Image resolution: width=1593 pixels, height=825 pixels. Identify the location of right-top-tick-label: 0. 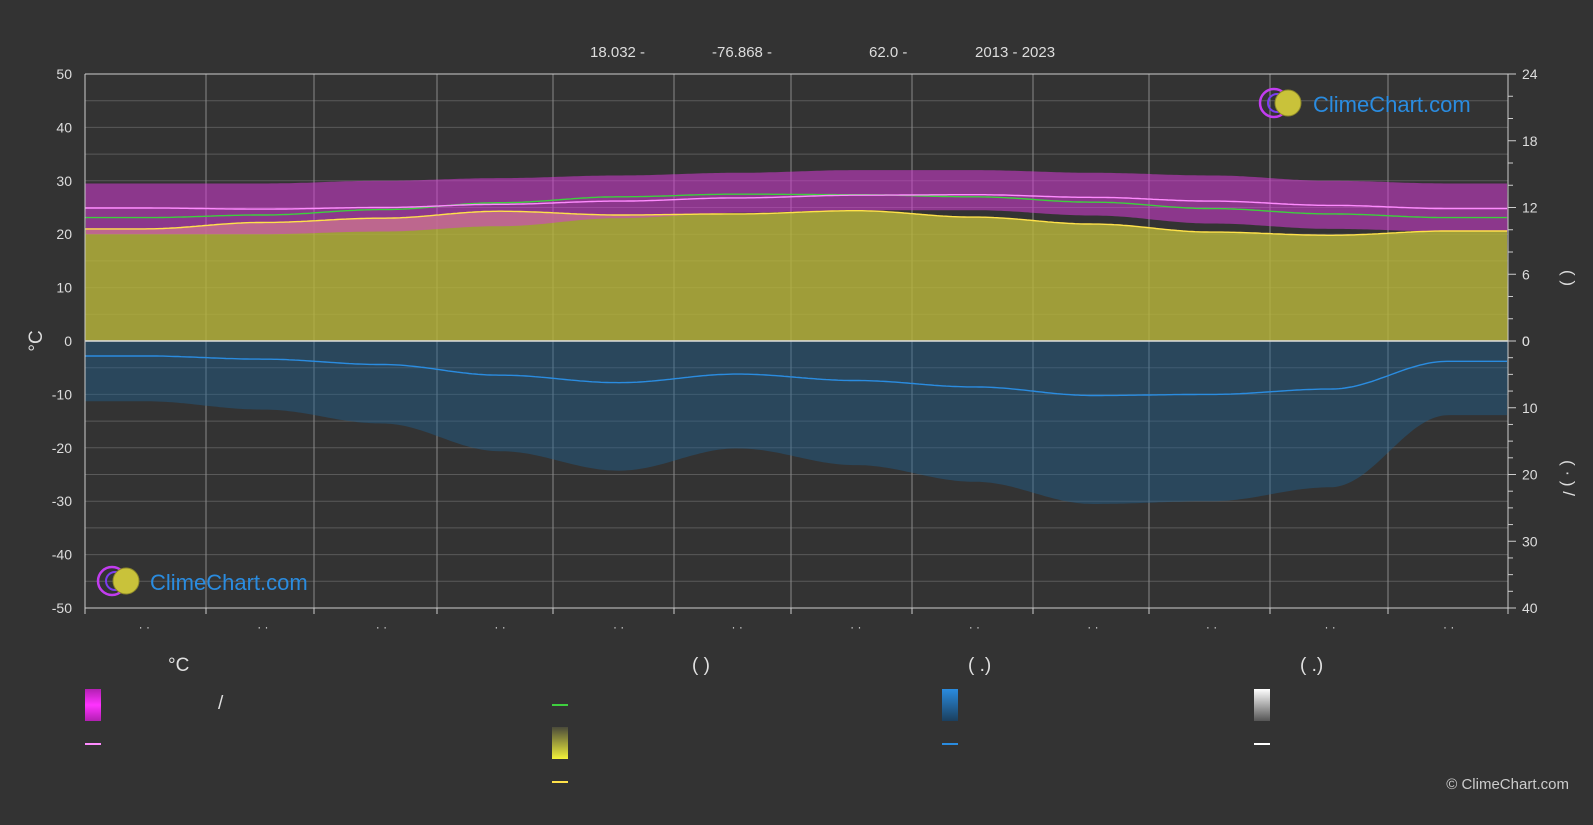
(1526, 341).